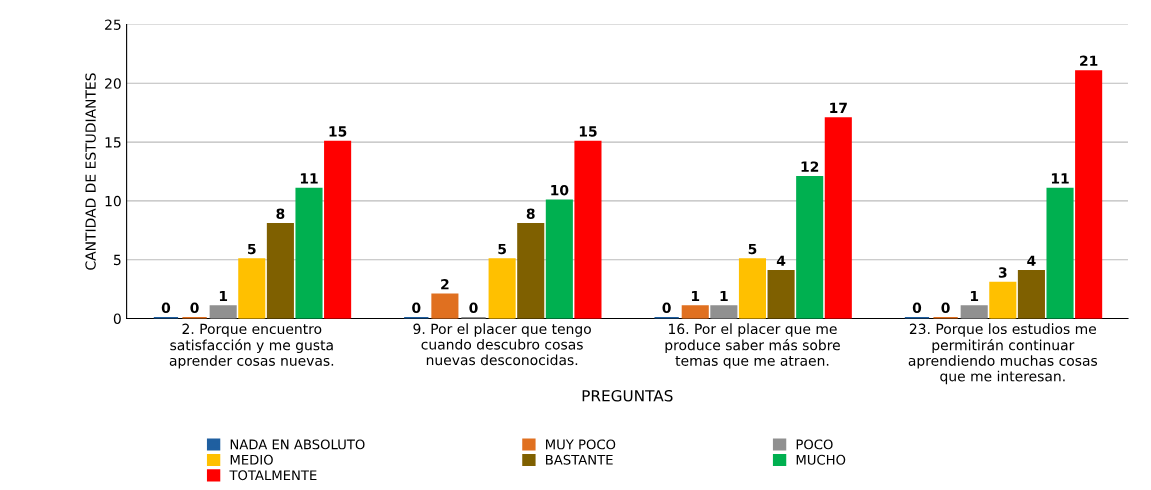 The width and height of the screenshot is (1151, 490). Describe the element at coordinates (251, 346) in the screenshot. I see `x-tick-label: 2. Porque encuentro satisfacción y me gusta aprender cosas nuevas.` at that location.